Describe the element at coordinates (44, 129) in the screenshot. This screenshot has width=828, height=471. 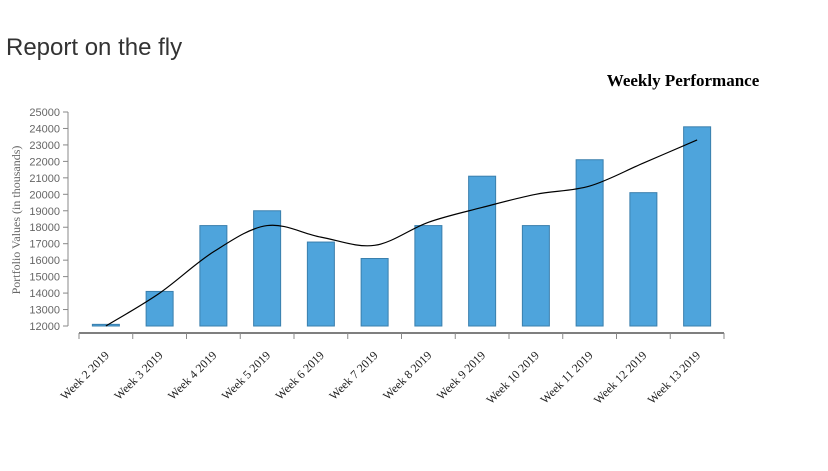
I see `y-tick-label: 24000` at that location.